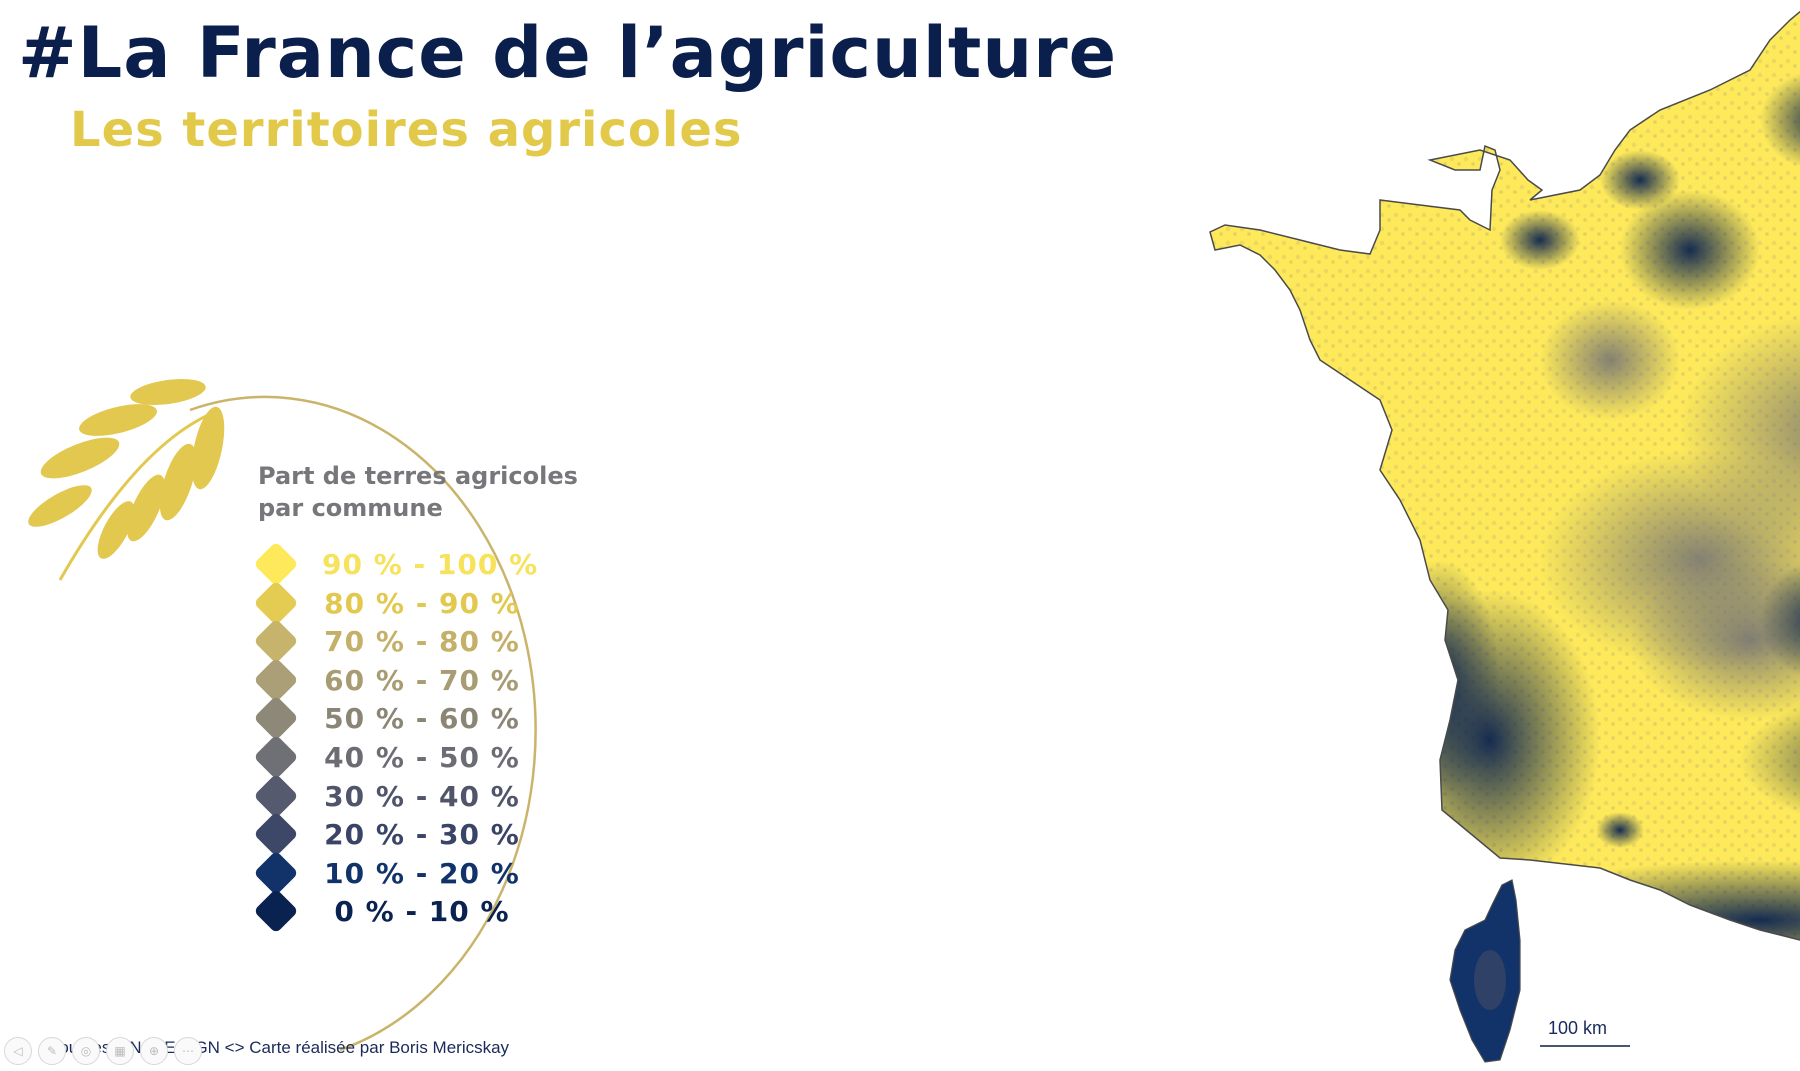 The image size is (1800, 1071). What do you see at coordinates (1485, 971) in the screenshot?
I see `corsica` at bounding box center [1485, 971].